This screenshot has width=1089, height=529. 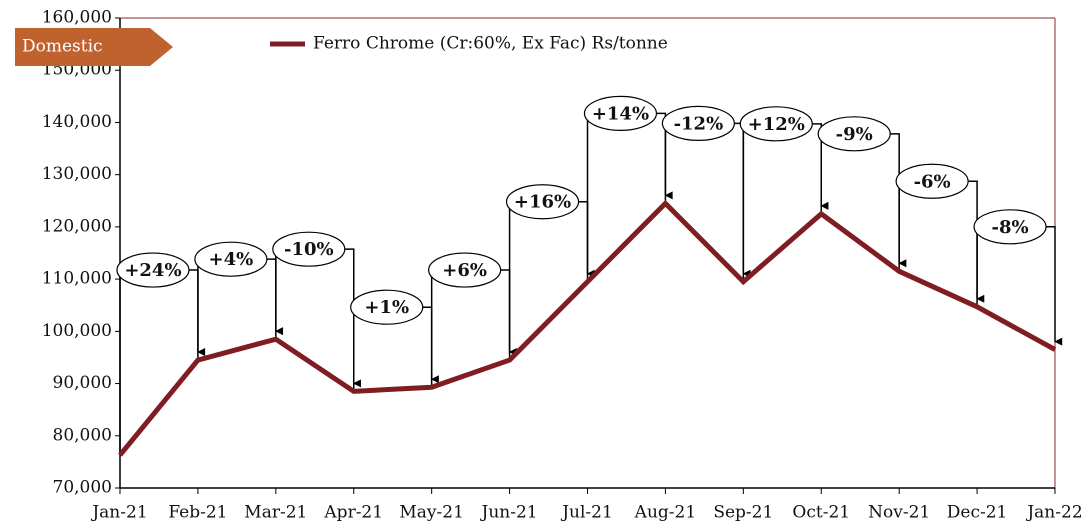 I want to click on annotation-label: +24%, so click(x=152, y=270).